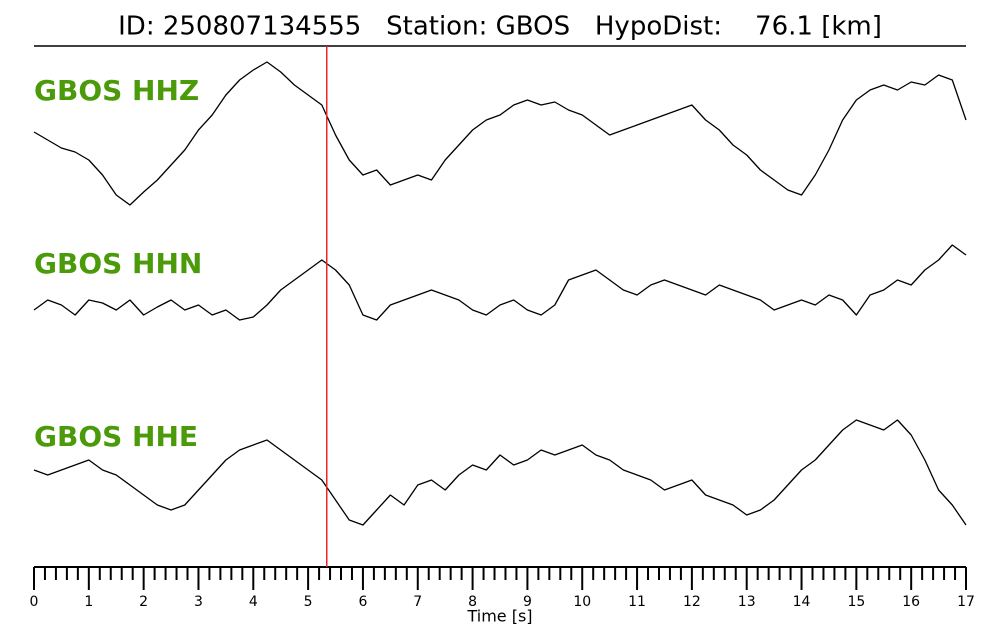 This screenshot has height=640, width=1000. I want to click on x-tick-label: 14, so click(802, 602).